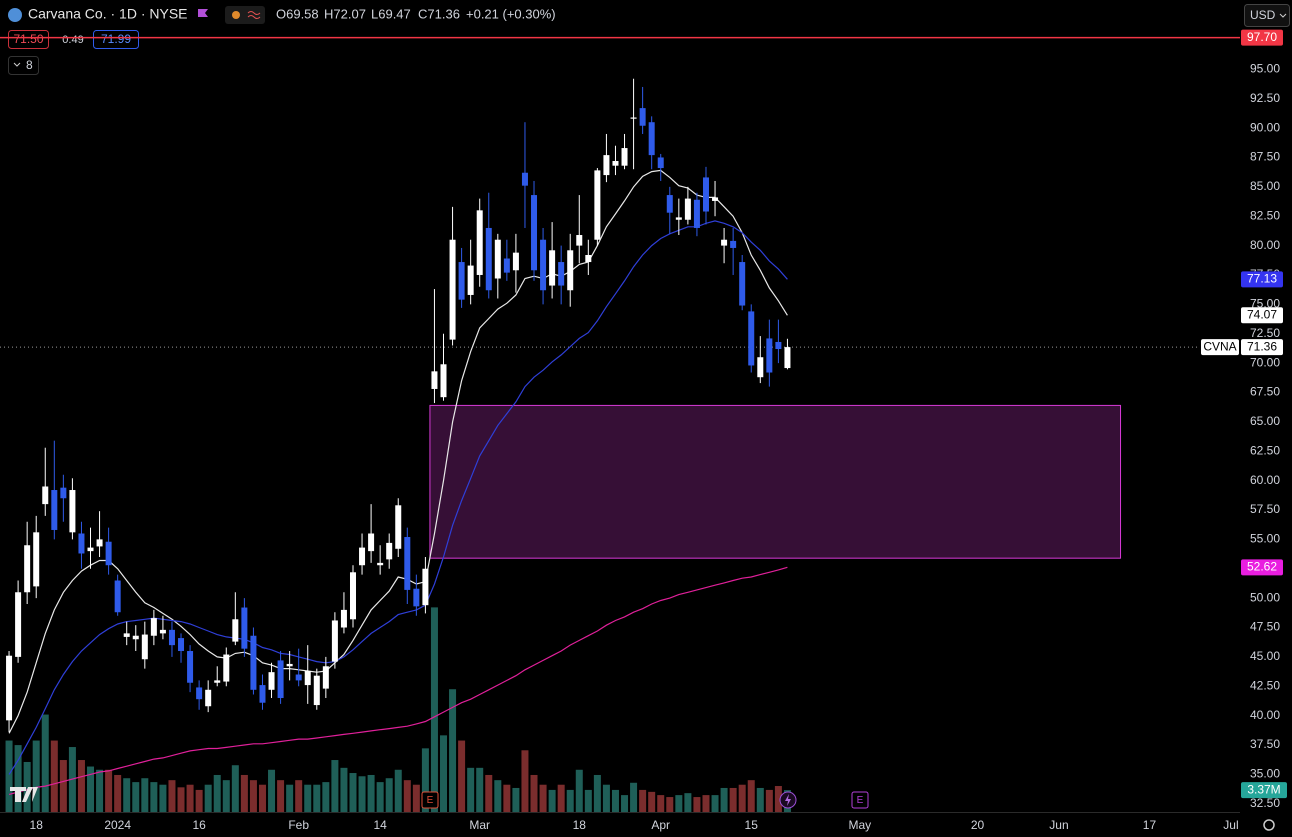 Image resolution: width=1292 pixels, height=837 pixels. I want to click on y-tick-label: 82.50, so click(1265, 215).